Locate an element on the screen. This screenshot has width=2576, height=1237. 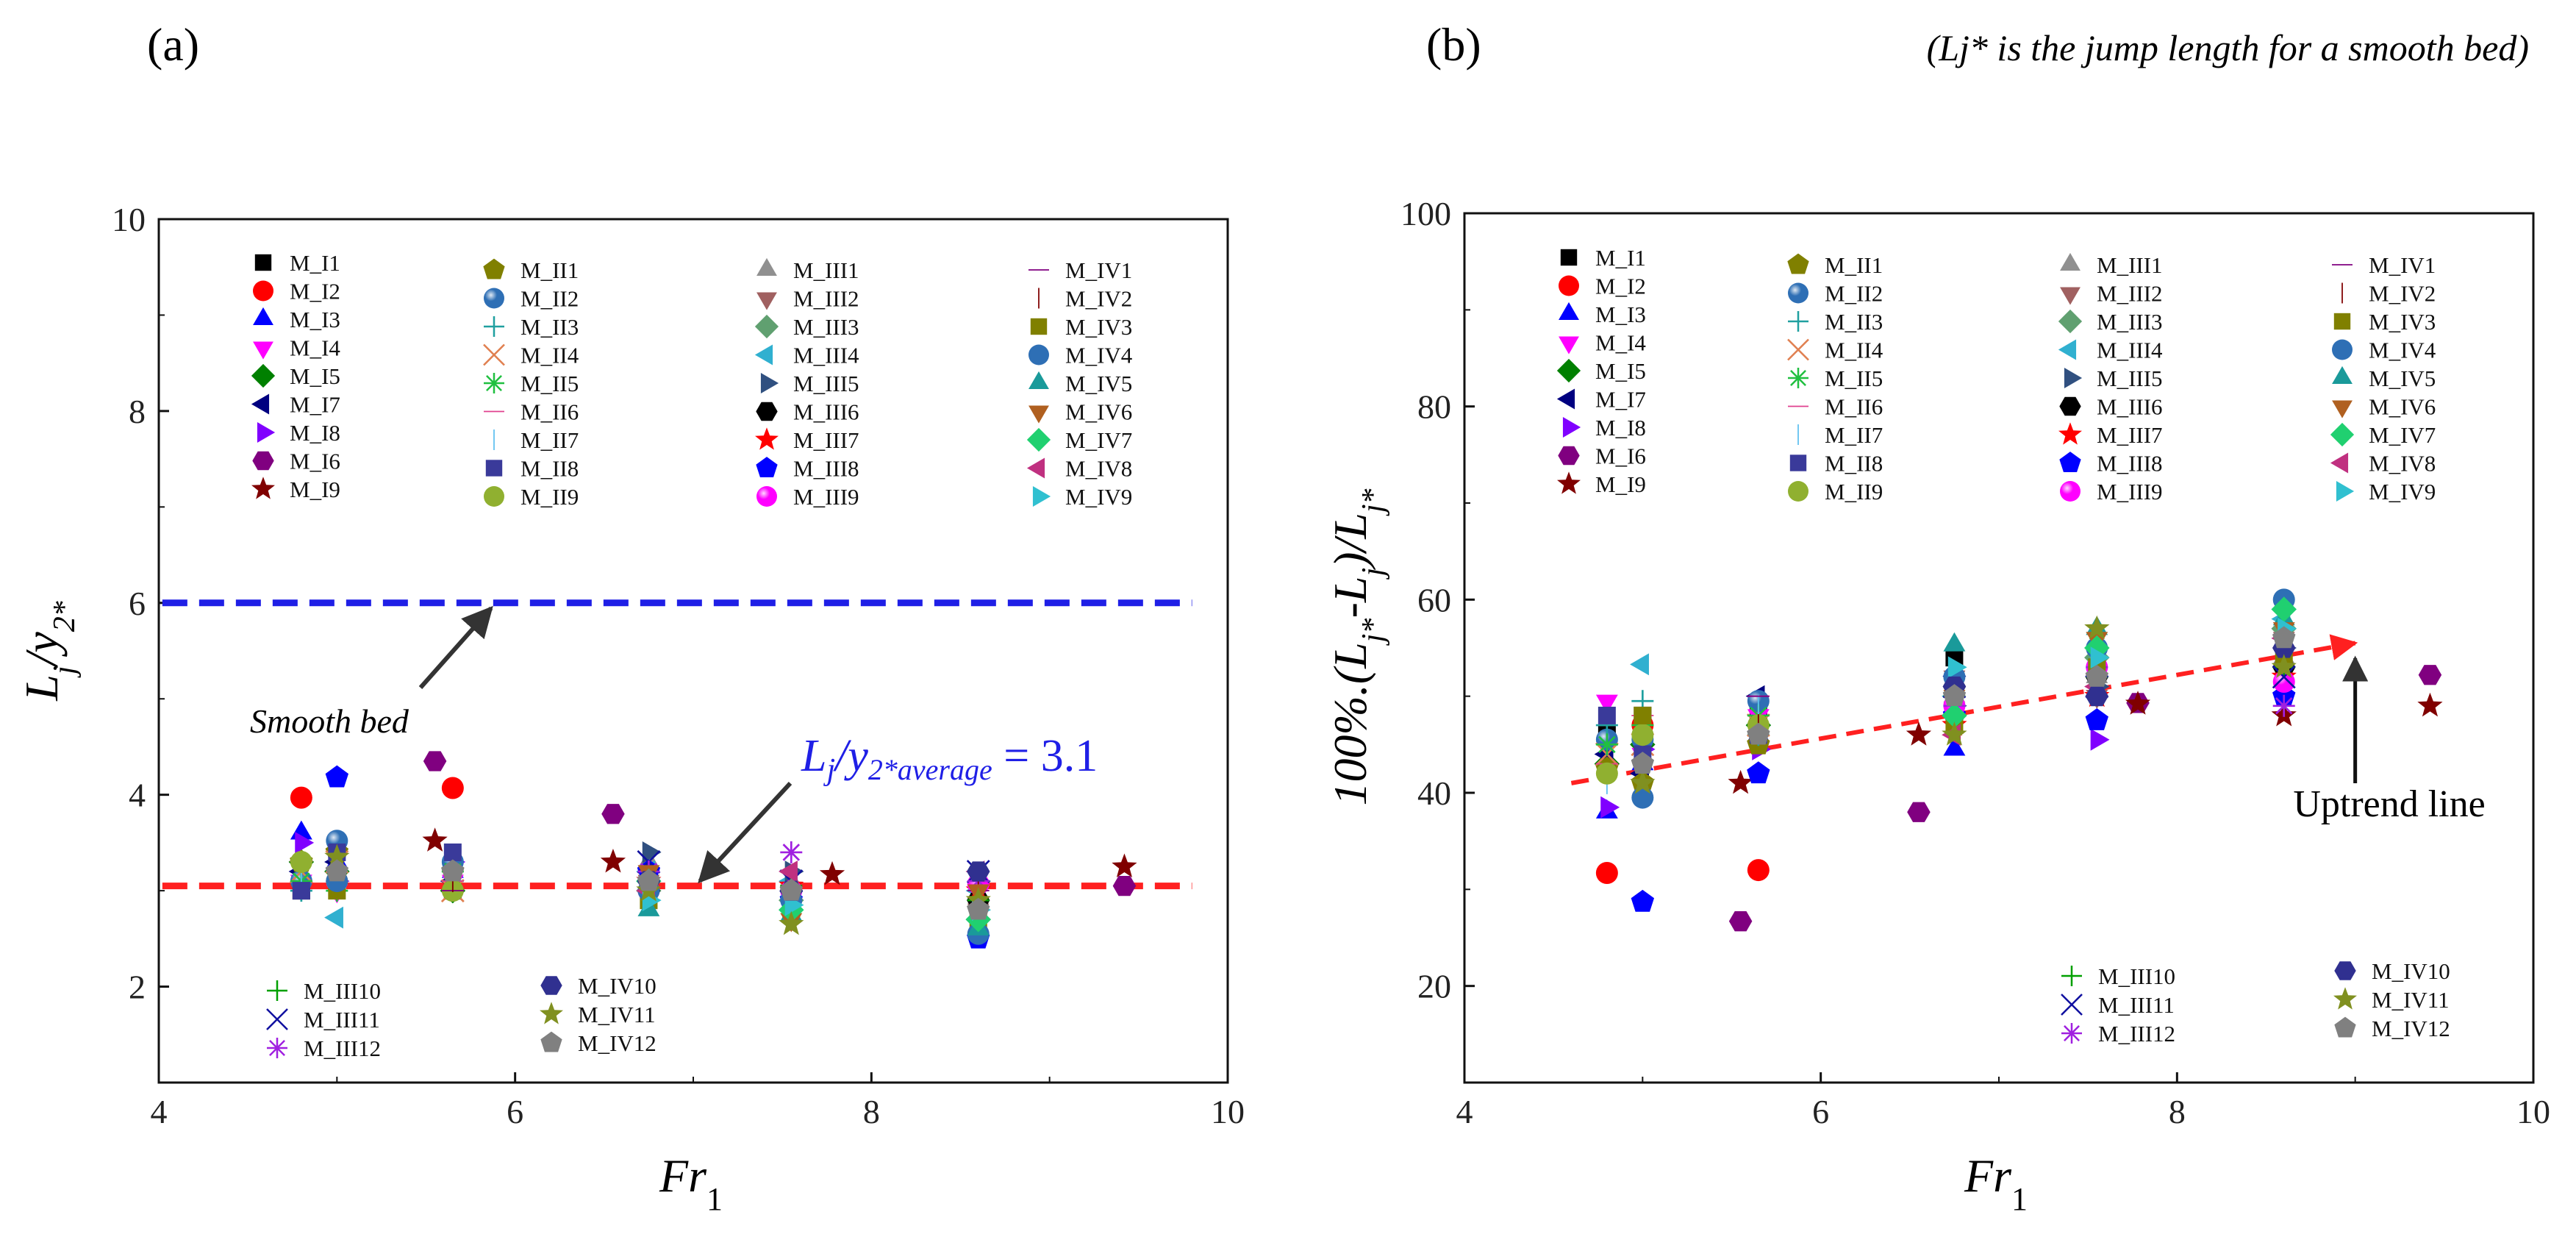
legend-marker-b-M_II5 is located at coordinates (1798, 378).